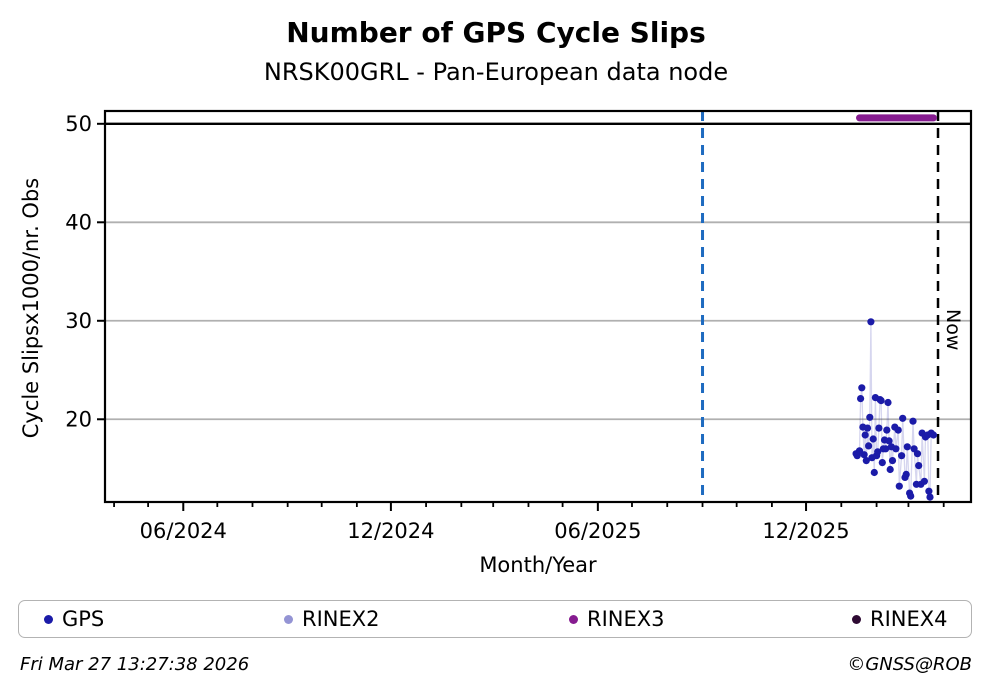 The height and width of the screenshot is (699, 992). Describe the element at coordinates (805, 531) in the screenshot. I see `x-tick-label: 12/2025` at that location.